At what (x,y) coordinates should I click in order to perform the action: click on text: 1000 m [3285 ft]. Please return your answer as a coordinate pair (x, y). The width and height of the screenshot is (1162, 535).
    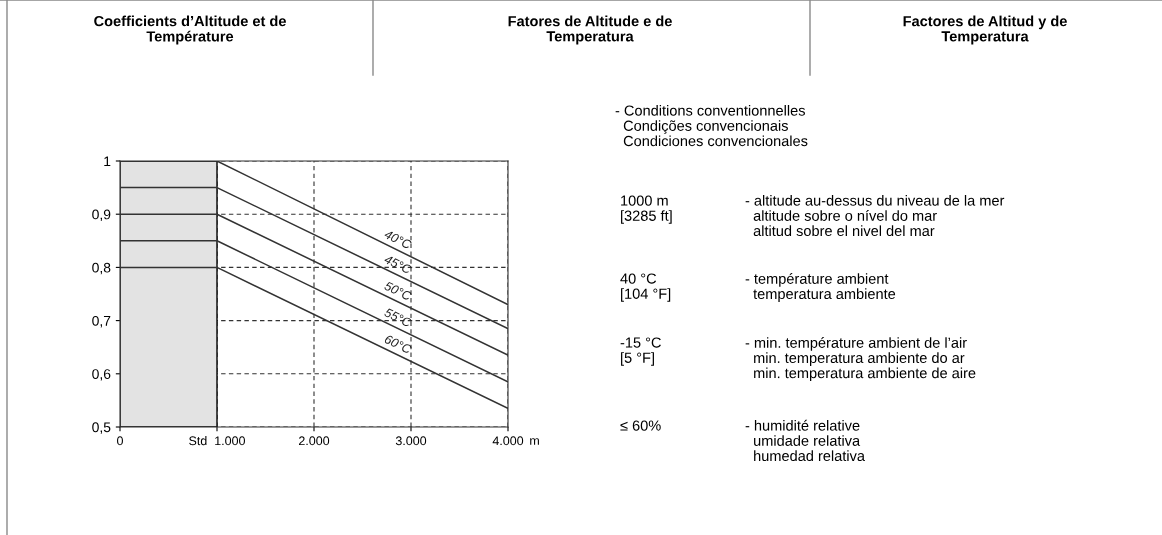
    Looking at the image, I should click on (646, 209).